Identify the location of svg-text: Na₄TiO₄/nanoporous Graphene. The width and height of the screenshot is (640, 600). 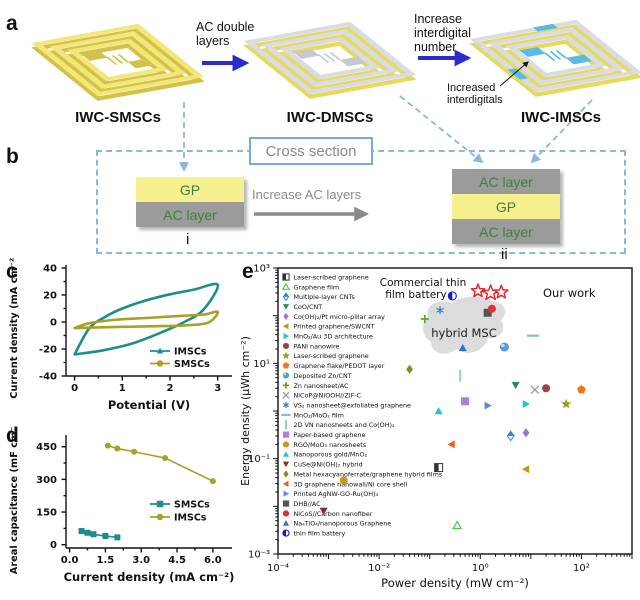
(343, 524).